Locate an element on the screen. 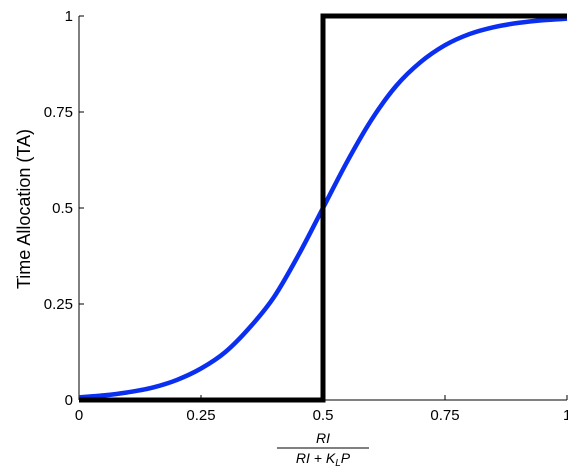 This screenshot has height=467, width=568. x-tick-label: 1 is located at coordinates (565, 415).